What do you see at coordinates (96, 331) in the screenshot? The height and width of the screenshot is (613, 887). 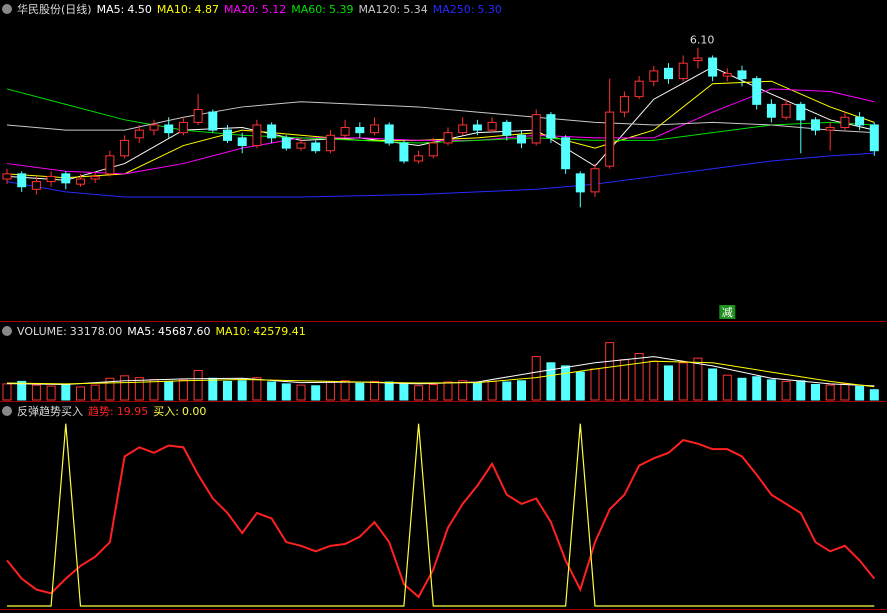 I see `legend-value: 33178.00` at bounding box center [96, 331].